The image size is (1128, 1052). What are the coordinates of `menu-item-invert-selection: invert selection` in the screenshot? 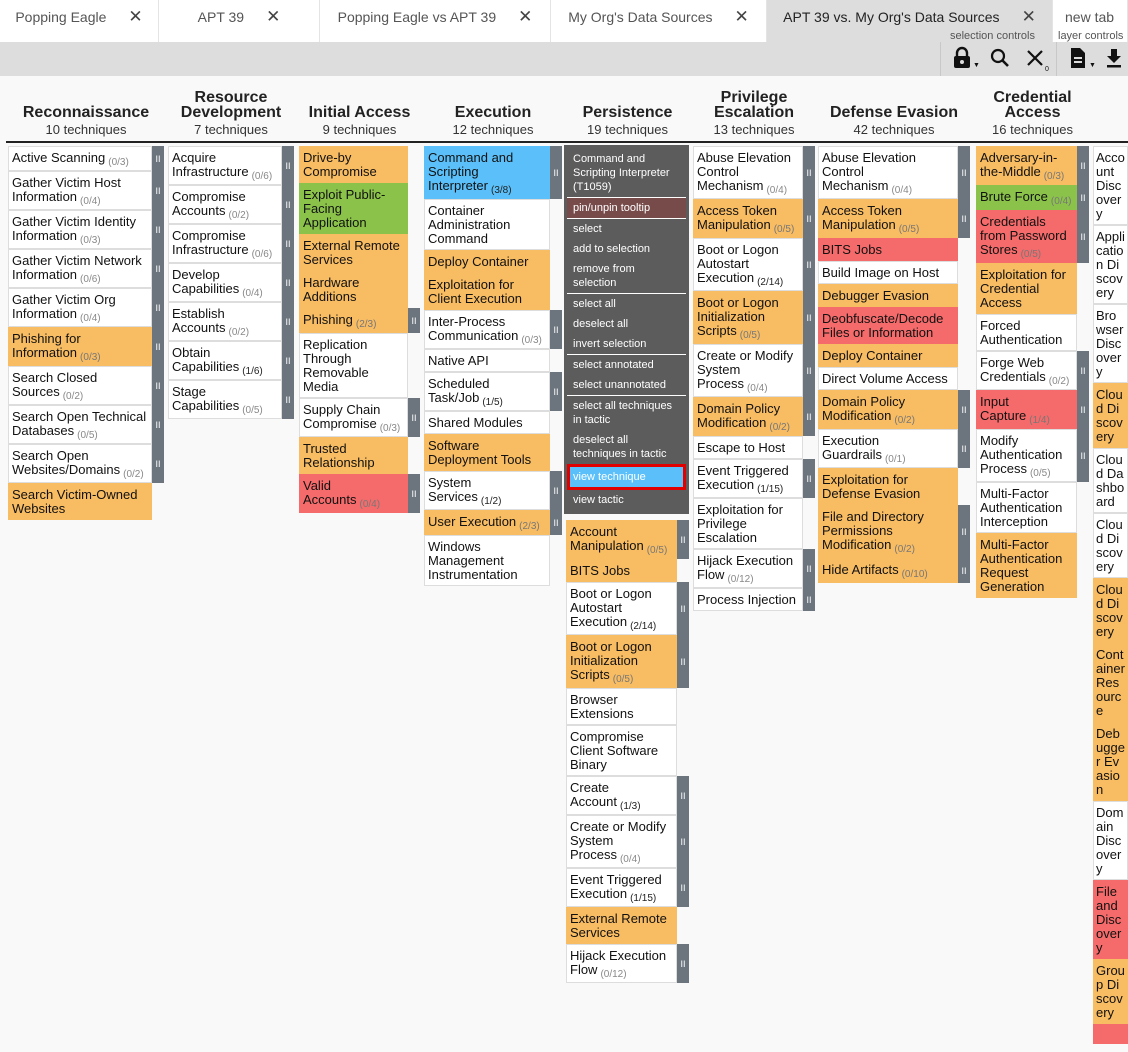 It's located at (626, 344).